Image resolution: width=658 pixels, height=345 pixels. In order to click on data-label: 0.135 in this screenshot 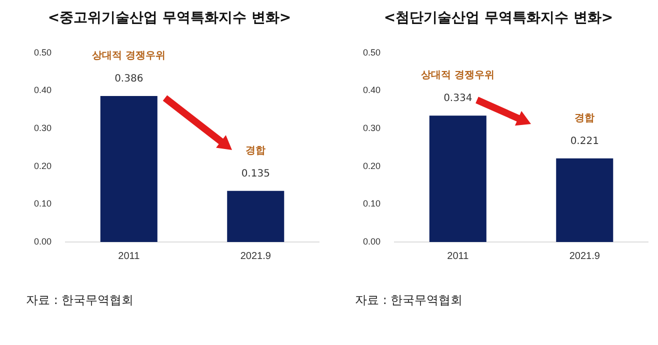, I will do `click(255, 174)`.